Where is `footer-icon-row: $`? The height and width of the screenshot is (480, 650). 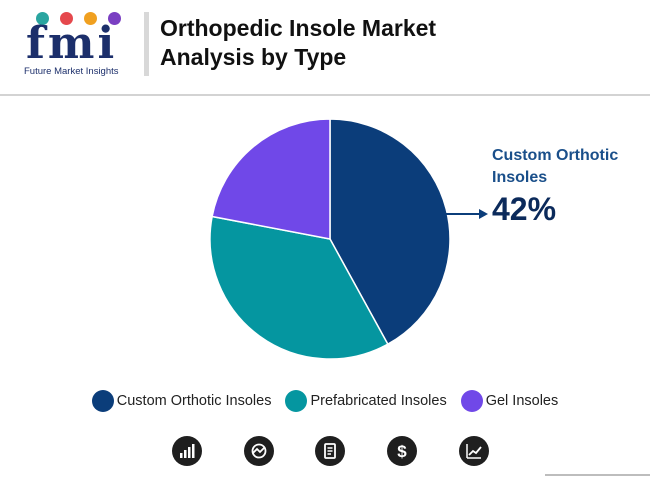 footer-icon-row: $ is located at coordinates (325, 452).